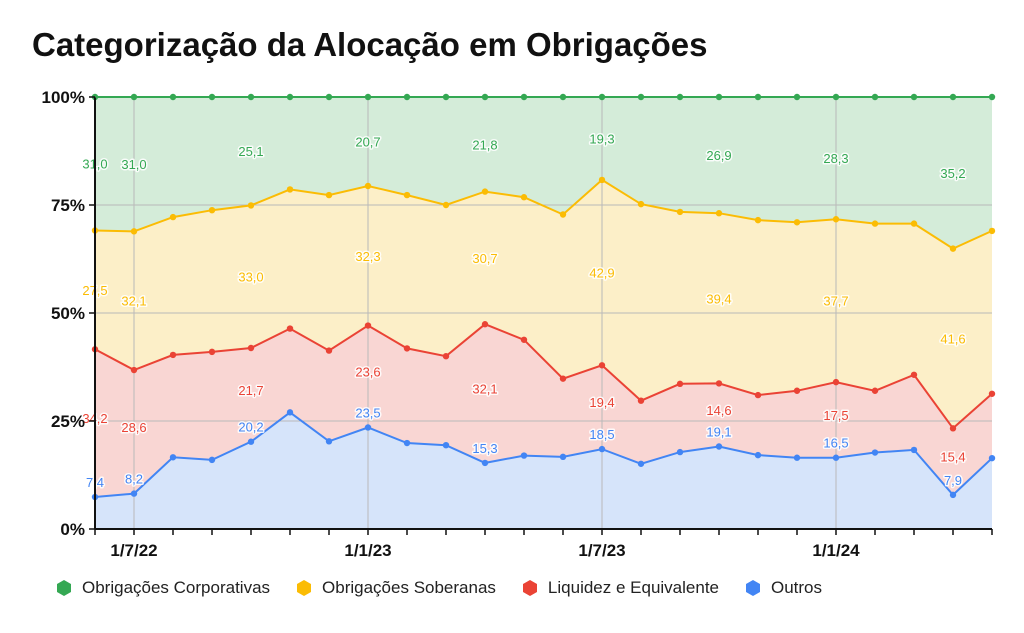 The width and height of the screenshot is (1024, 633). Describe the element at coordinates (304, 588) in the screenshot. I see `legend-swatch-yellow-icon` at that location.